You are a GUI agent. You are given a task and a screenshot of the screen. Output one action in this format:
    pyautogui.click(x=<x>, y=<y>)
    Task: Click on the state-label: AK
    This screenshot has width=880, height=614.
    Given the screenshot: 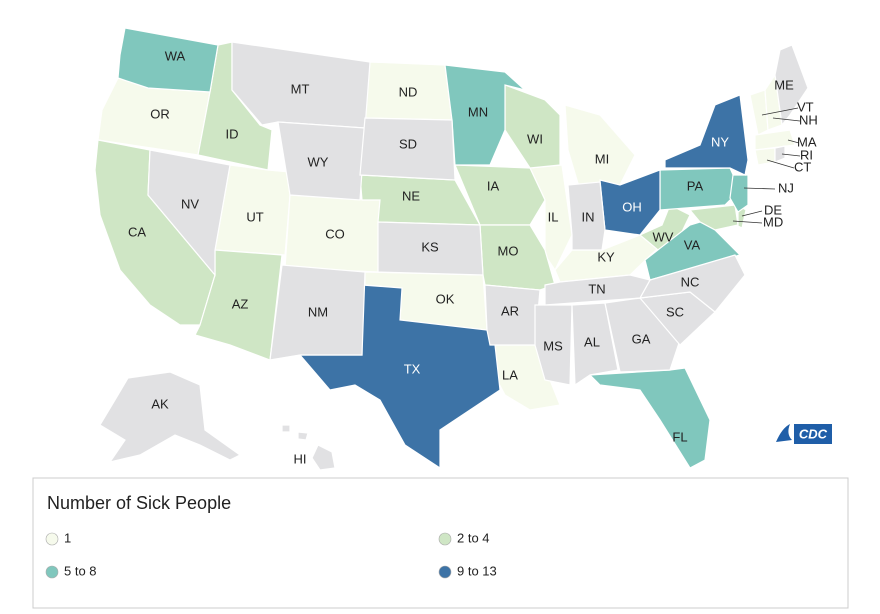 What is the action you would take?
    pyautogui.click(x=160, y=403)
    